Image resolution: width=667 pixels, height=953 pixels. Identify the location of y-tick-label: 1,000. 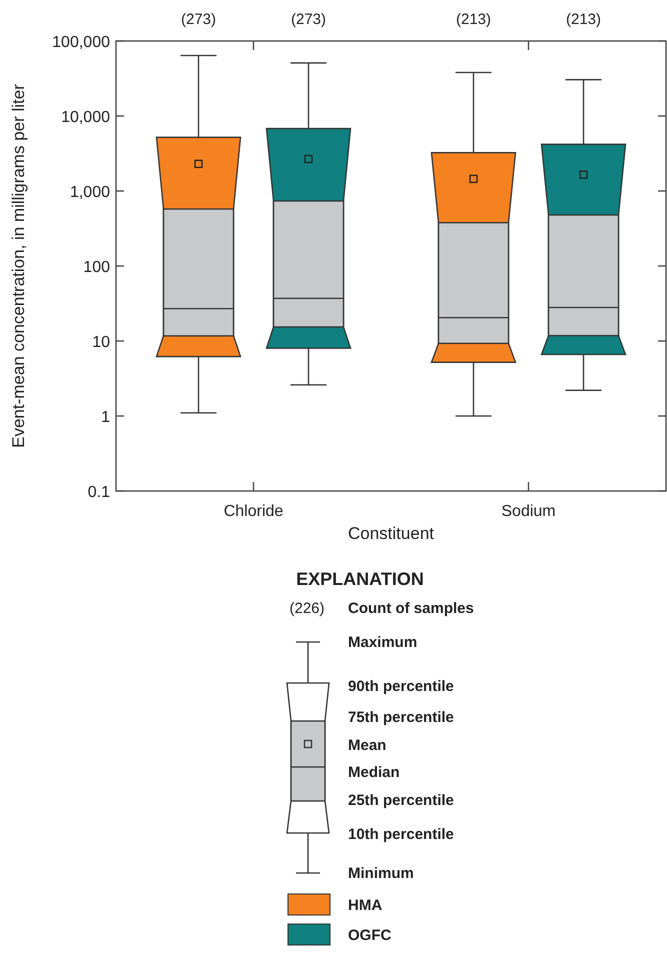
(90, 192).